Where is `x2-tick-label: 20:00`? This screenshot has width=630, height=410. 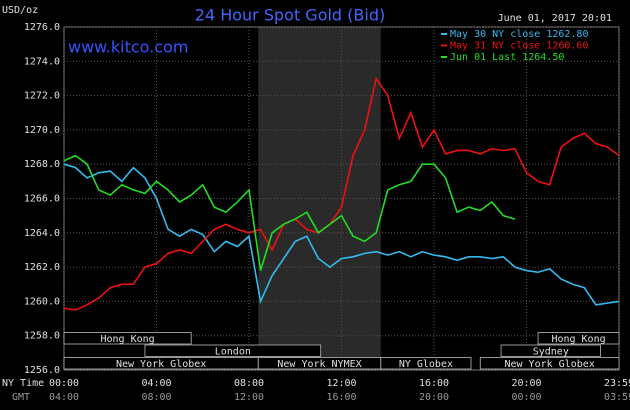
x2-tick-label: 20:00 is located at coordinates (434, 397).